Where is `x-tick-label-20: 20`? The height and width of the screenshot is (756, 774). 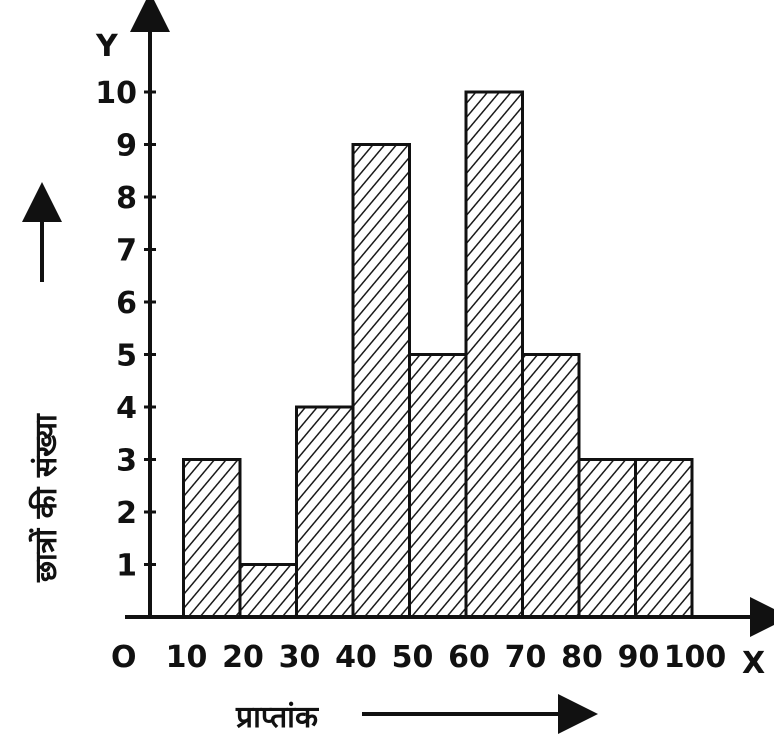 x-tick-label-20: 20 is located at coordinates (243, 657).